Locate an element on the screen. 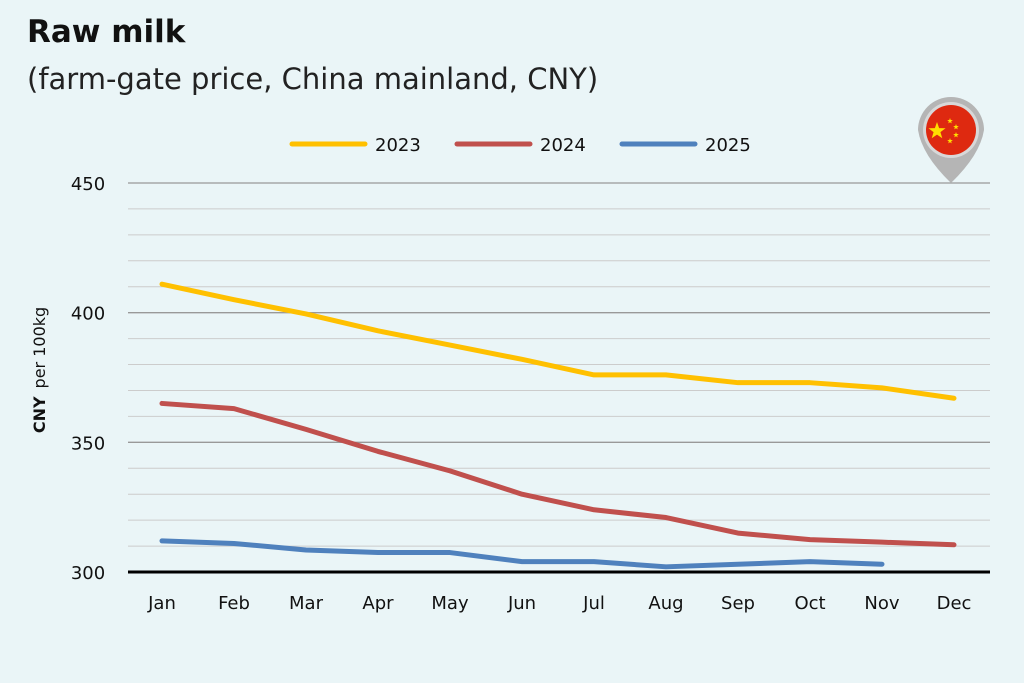 Image resolution: width=1024 pixels, height=683 pixels. x-tick-label: Nov is located at coordinates (881, 603).